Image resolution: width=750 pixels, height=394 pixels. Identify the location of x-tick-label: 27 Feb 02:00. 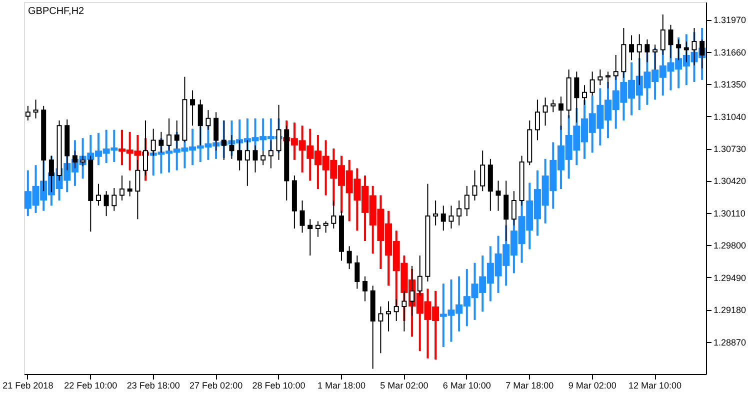
(216, 385).